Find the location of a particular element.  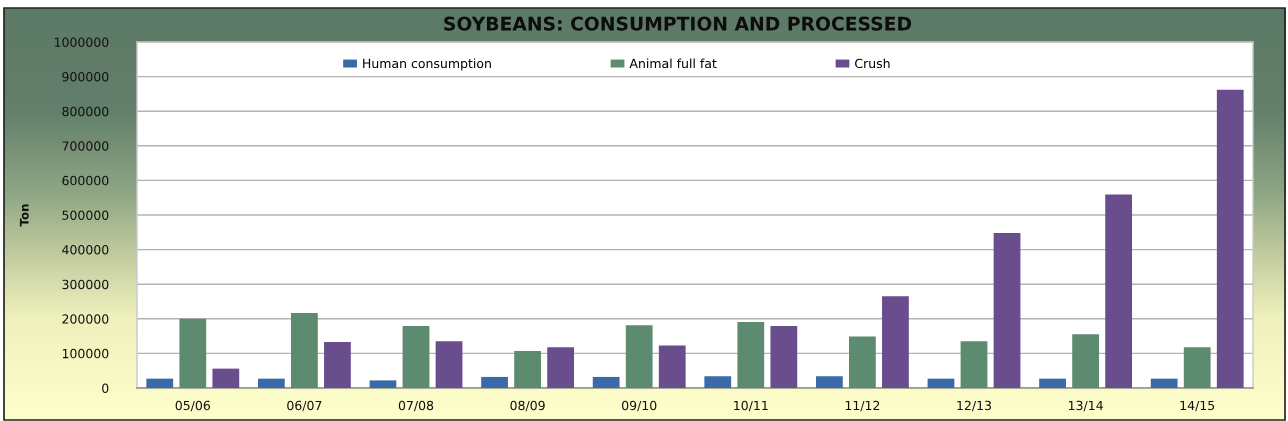

x-tick-label: 14/15 is located at coordinates (1197, 406).